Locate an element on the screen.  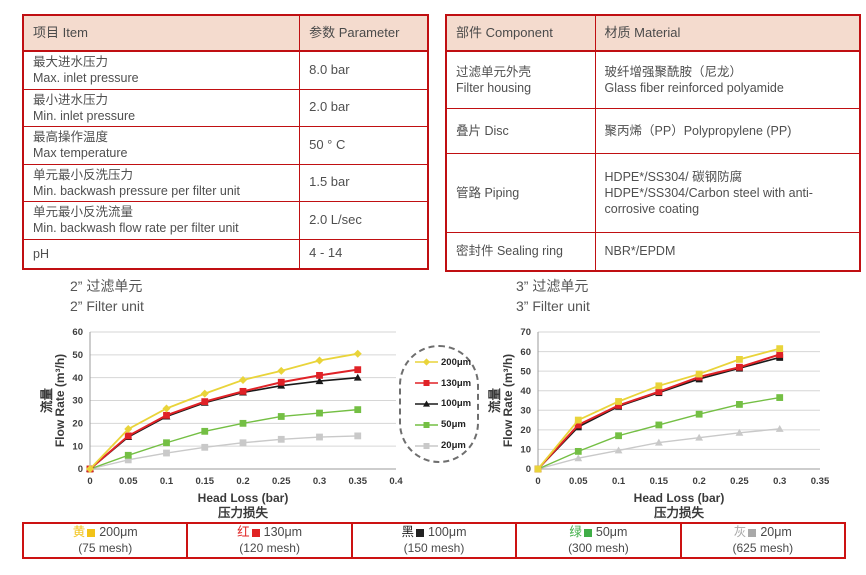
item-label-zh: 最高操作温度 is located at coordinates (71, 137).